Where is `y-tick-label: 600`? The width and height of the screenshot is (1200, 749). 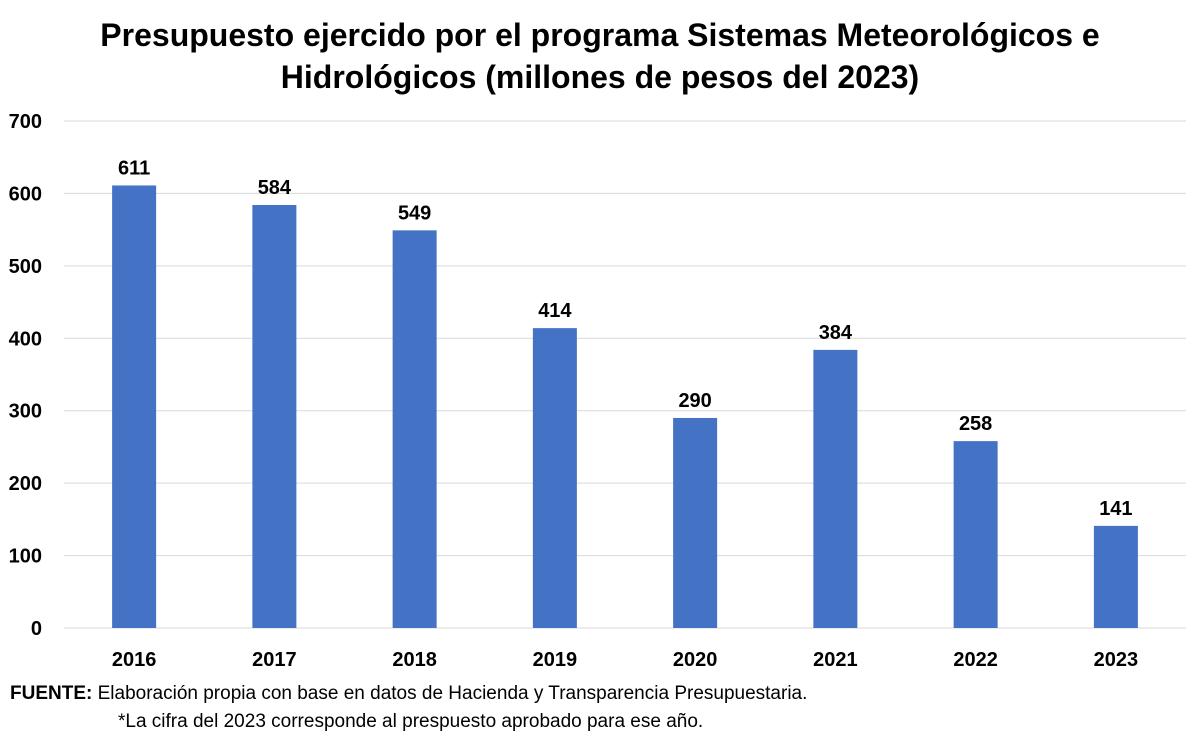
y-tick-label: 600 is located at coordinates (25, 194).